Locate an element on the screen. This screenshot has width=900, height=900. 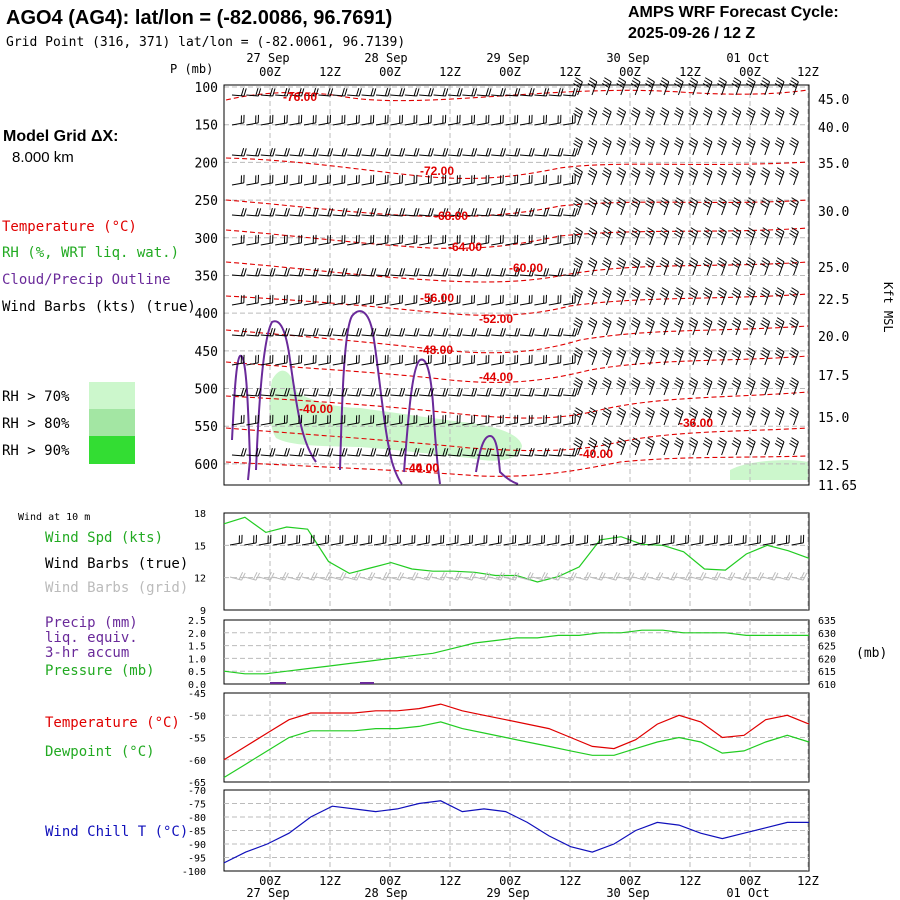
top-date-label: 27 Sep is located at coordinates (267, 58).